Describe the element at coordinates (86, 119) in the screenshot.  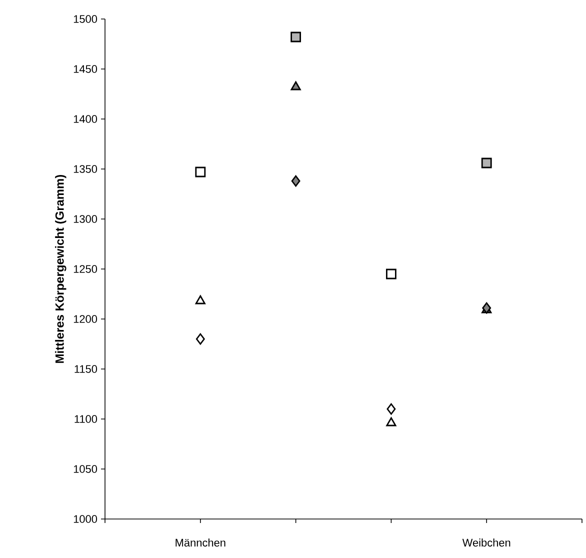
I see `y-tick-label: 1400` at that location.